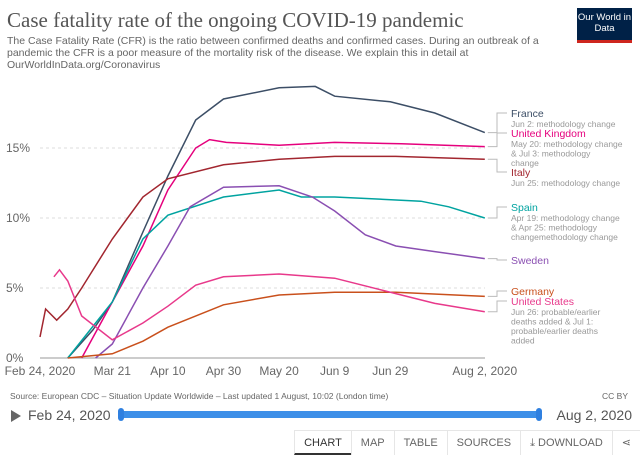  I want to click on timeline-start-date: Feb 24, 2020, so click(69, 415).